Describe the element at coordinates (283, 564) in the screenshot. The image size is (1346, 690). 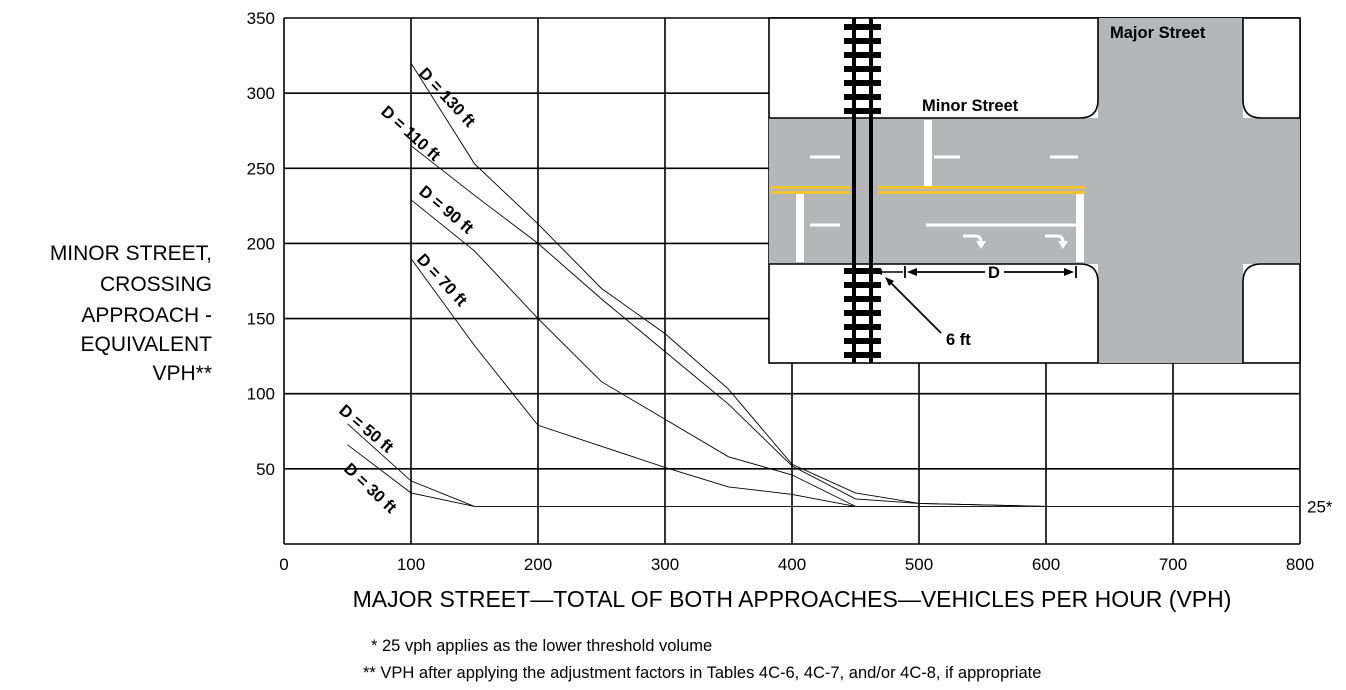
I see `x-tick-label: 0` at that location.